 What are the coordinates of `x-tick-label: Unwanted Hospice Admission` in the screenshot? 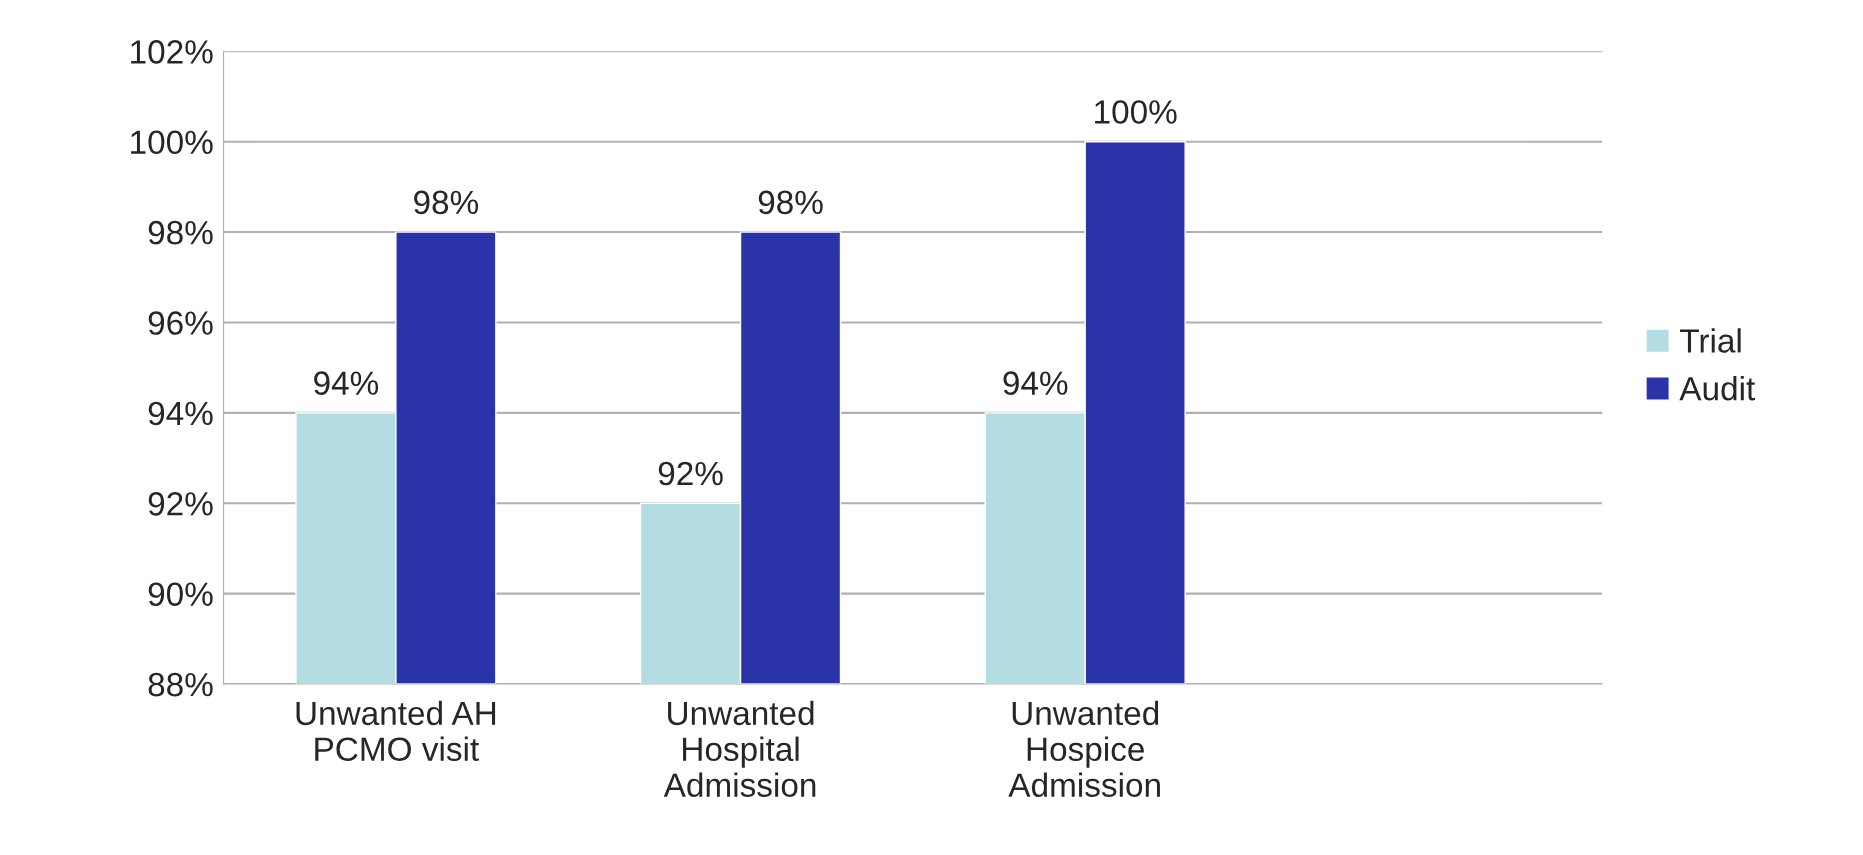 It's located at (1084, 748).